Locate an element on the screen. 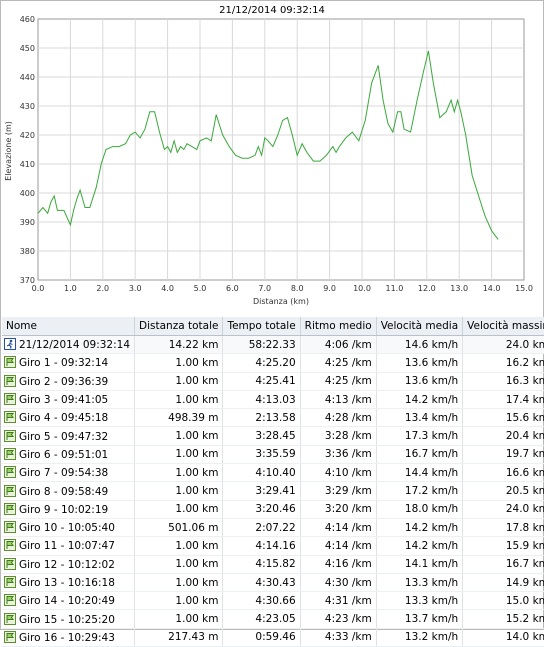 Image resolution: width=544 pixels, height=647 pixels. lap-name: Giro 9 - 10:02:19 is located at coordinates (64, 509).